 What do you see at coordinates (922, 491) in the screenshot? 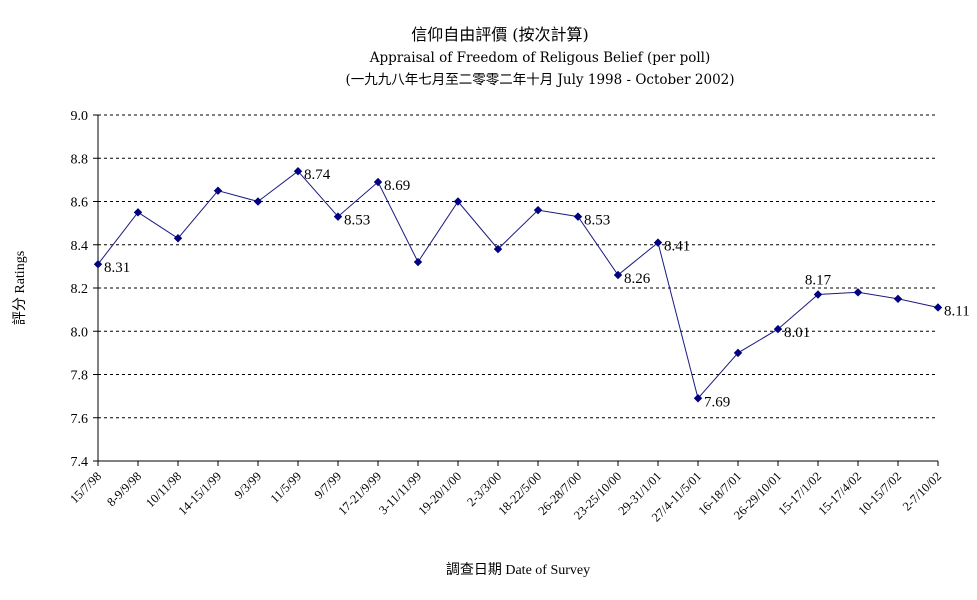
I see `x-tick-label: 2-7/10/02` at bounding box center [922, 491].